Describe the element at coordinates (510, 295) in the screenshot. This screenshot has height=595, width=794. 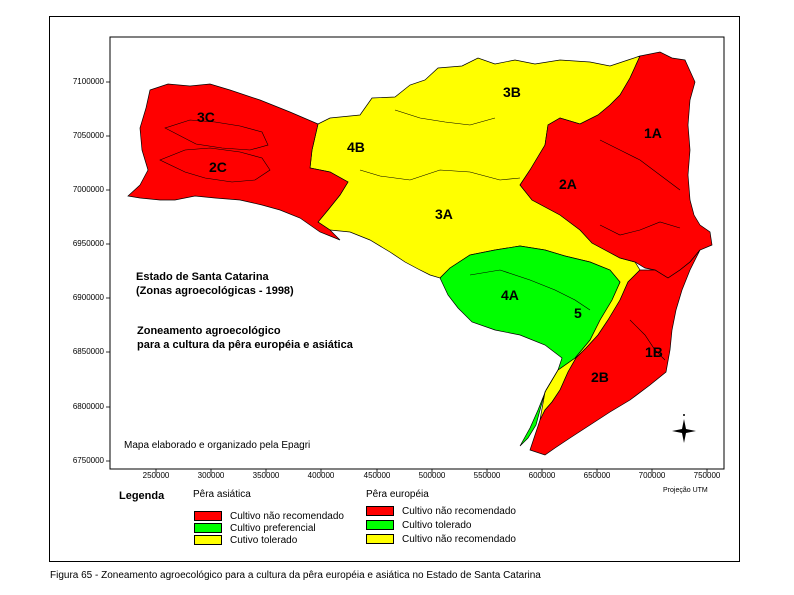
I see `zone-label-4a: 4A` at that location.